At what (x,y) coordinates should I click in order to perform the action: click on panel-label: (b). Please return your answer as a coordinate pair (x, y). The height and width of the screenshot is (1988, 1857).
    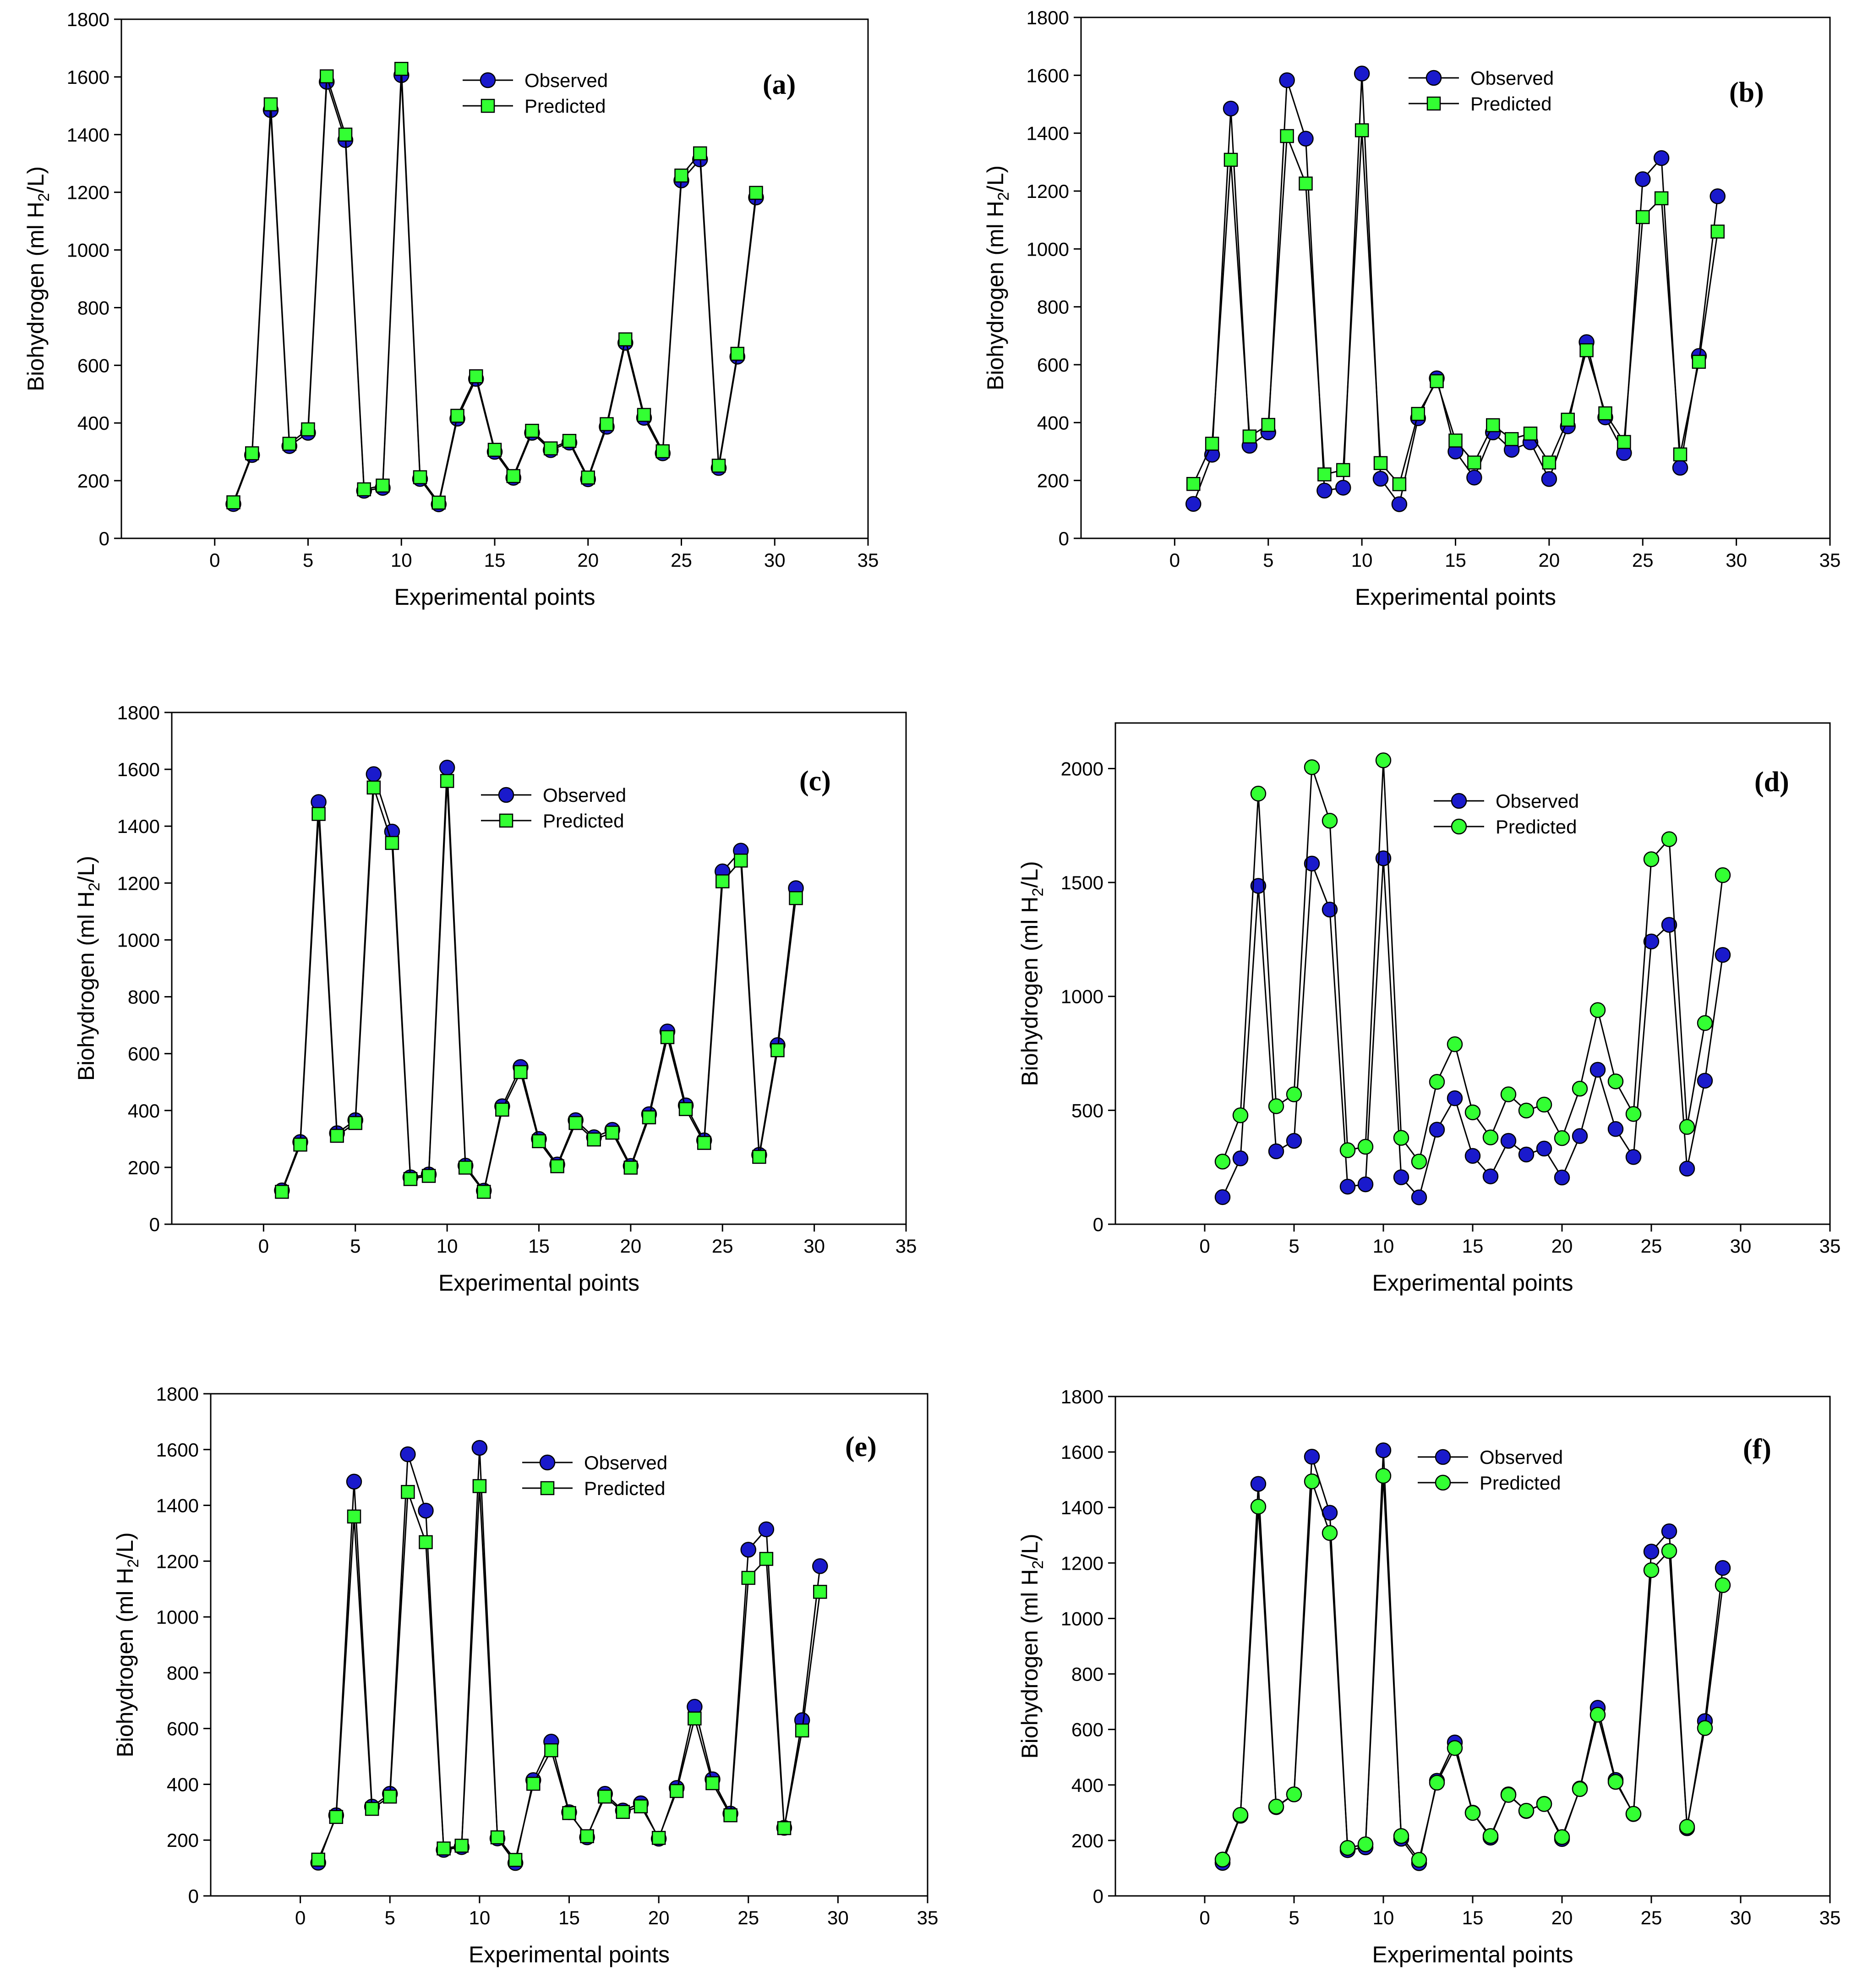
    Looking at the image, I should click on (1746, 92).